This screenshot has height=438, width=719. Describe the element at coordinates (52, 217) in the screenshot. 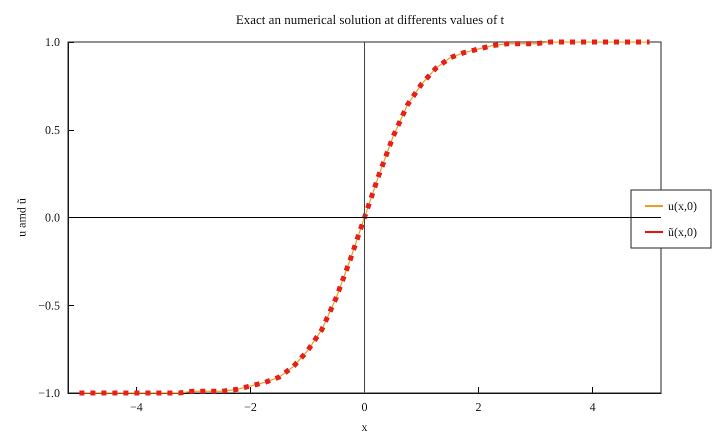

I see `y-tick-label: 0.0` at that location.